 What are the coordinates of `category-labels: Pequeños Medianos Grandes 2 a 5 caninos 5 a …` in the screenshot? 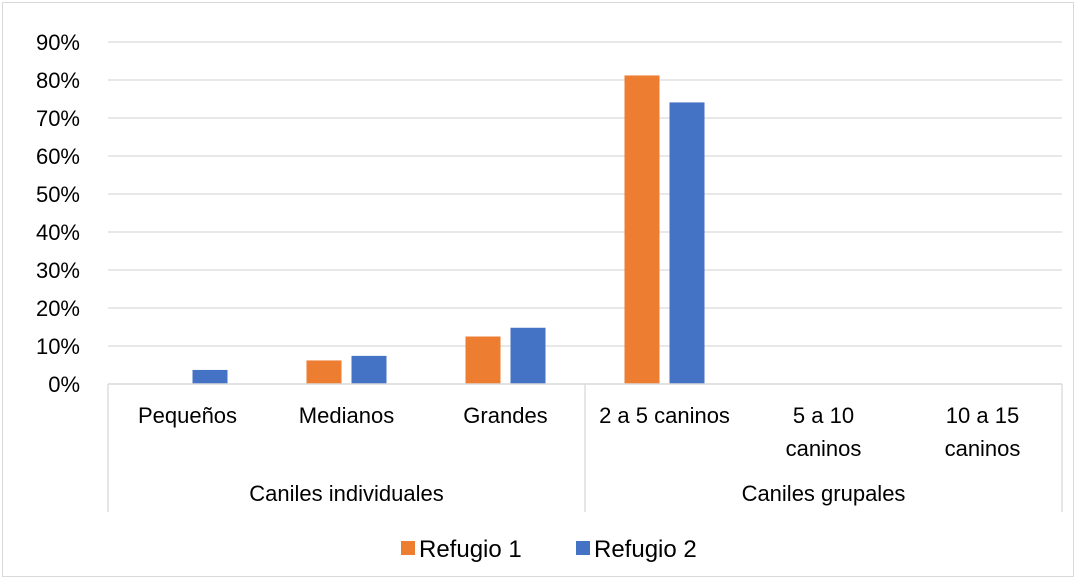 It's located at (579, 432).